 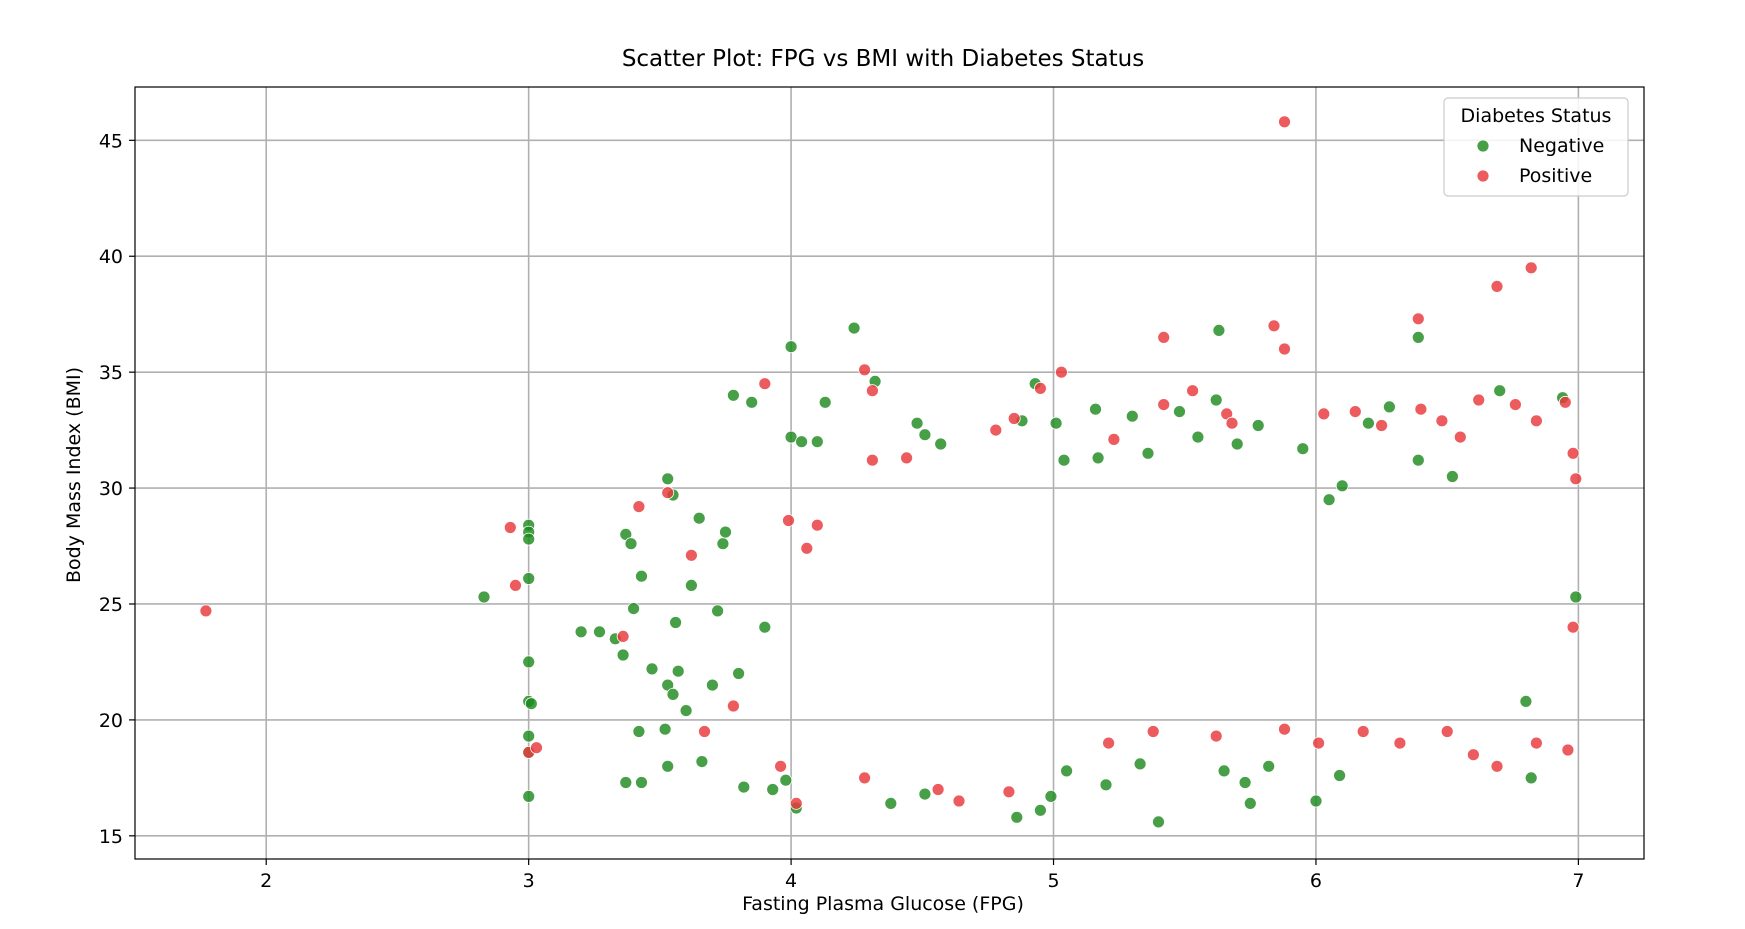 I want to click on x-tick-label: 6, so click(x=1316, y=881).